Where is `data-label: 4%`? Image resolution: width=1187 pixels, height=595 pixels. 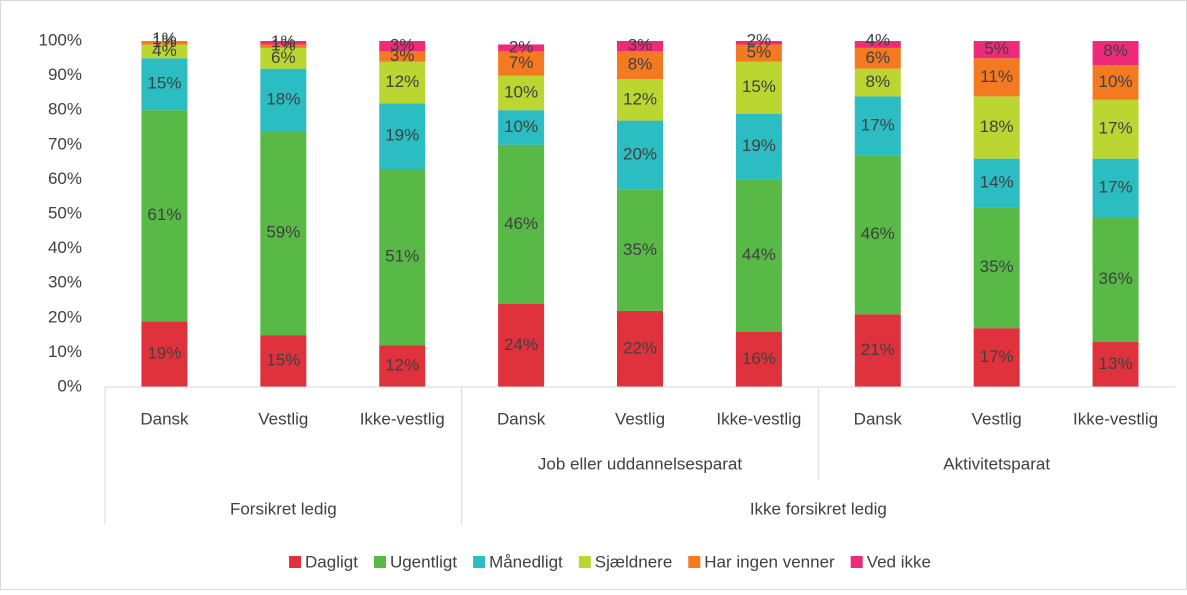 data-label: 4% is located at coordinates (877, 39).